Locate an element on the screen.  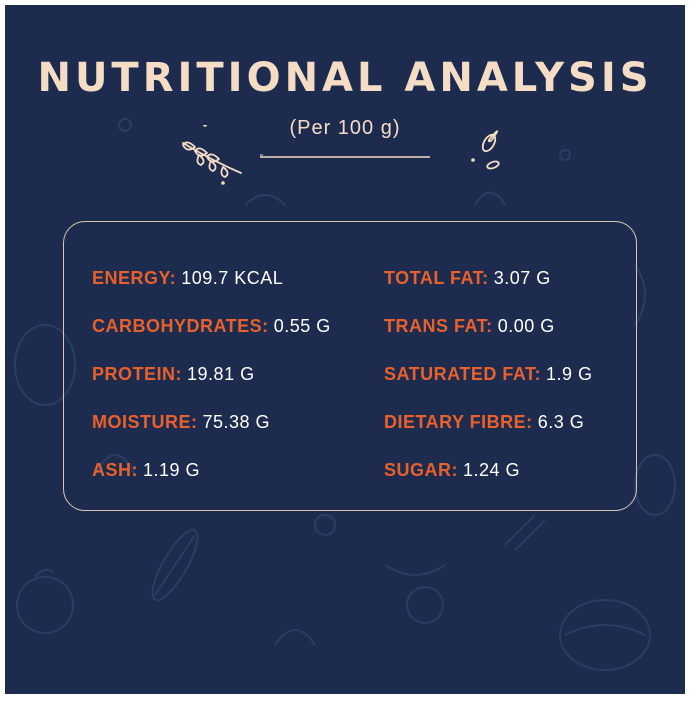
nutrient-label: SATURATED FAT: is located at coordinates (462, 374).